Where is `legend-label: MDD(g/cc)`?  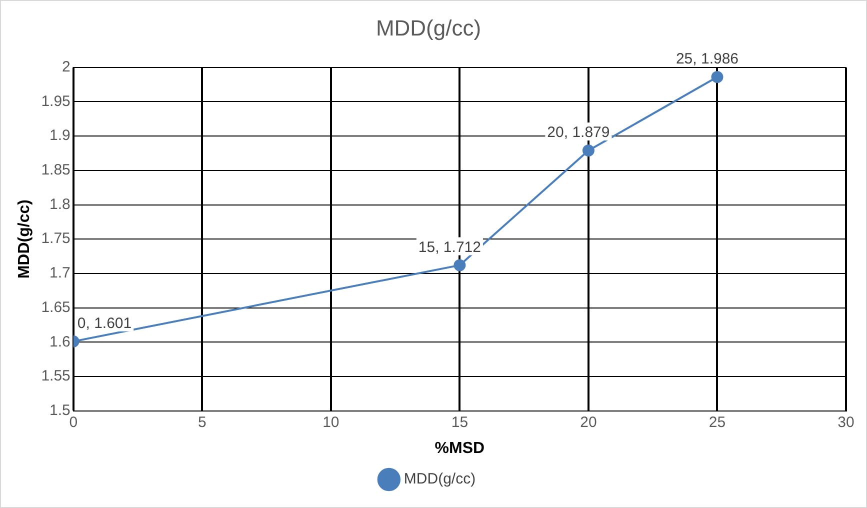
legend-label: MDD(g/cc) is located at coordinates (440, 479).